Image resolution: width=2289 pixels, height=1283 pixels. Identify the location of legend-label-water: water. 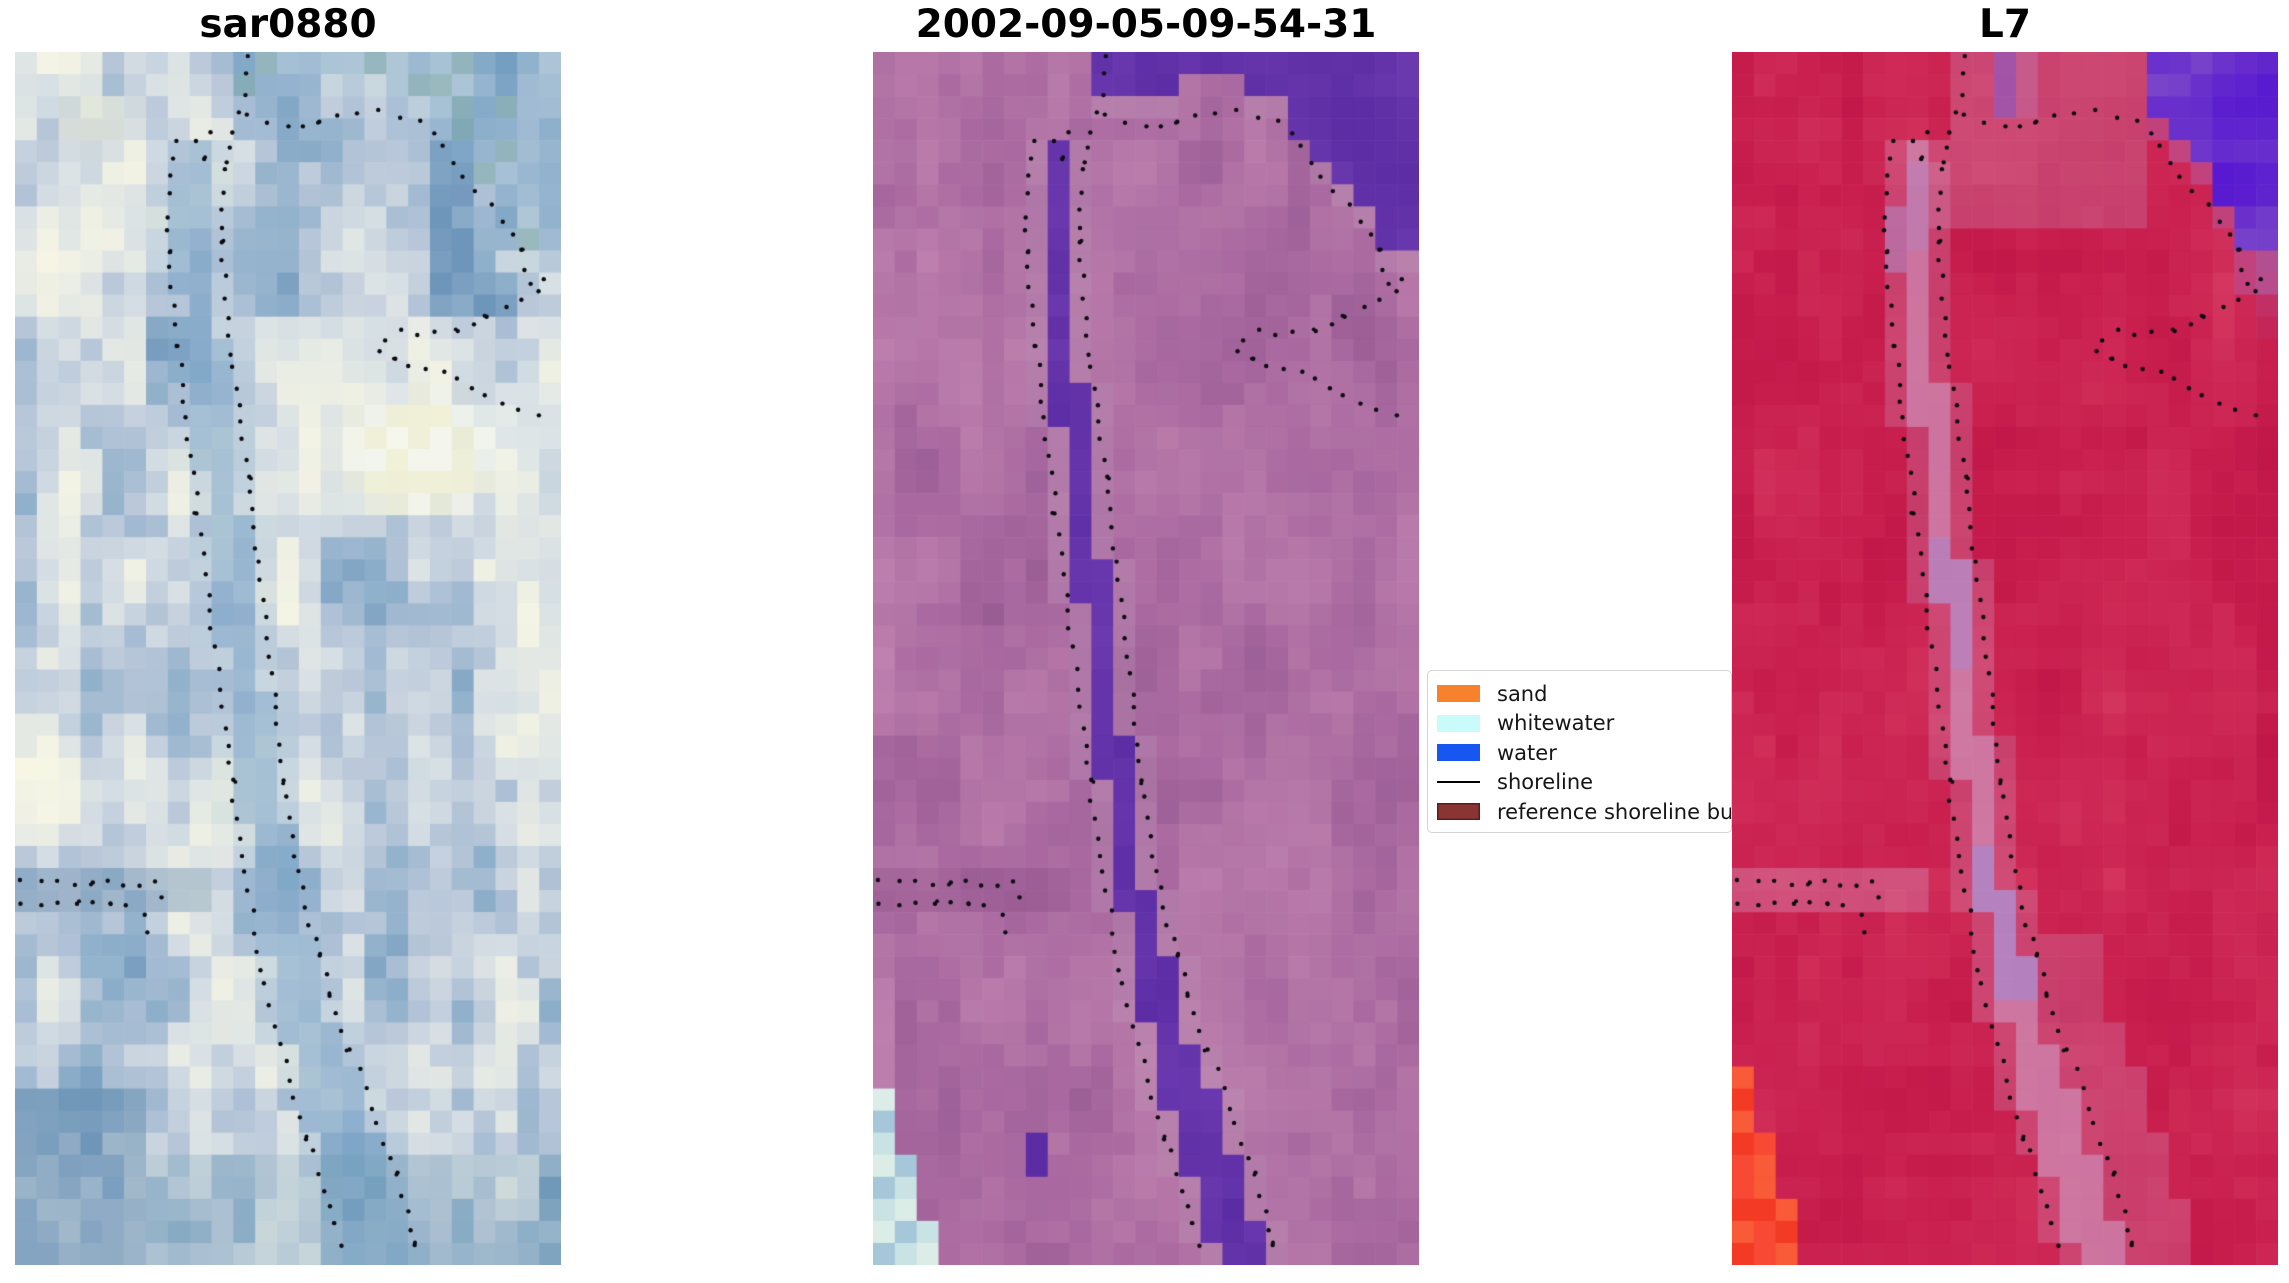
(1527, 752).